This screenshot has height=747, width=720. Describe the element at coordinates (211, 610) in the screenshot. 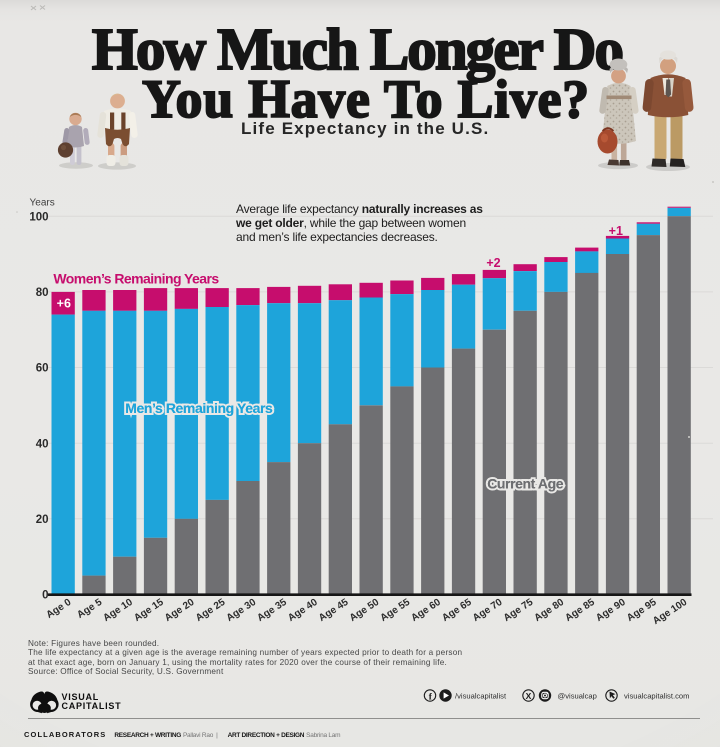

I see `svg-text: Age 25` at that location.